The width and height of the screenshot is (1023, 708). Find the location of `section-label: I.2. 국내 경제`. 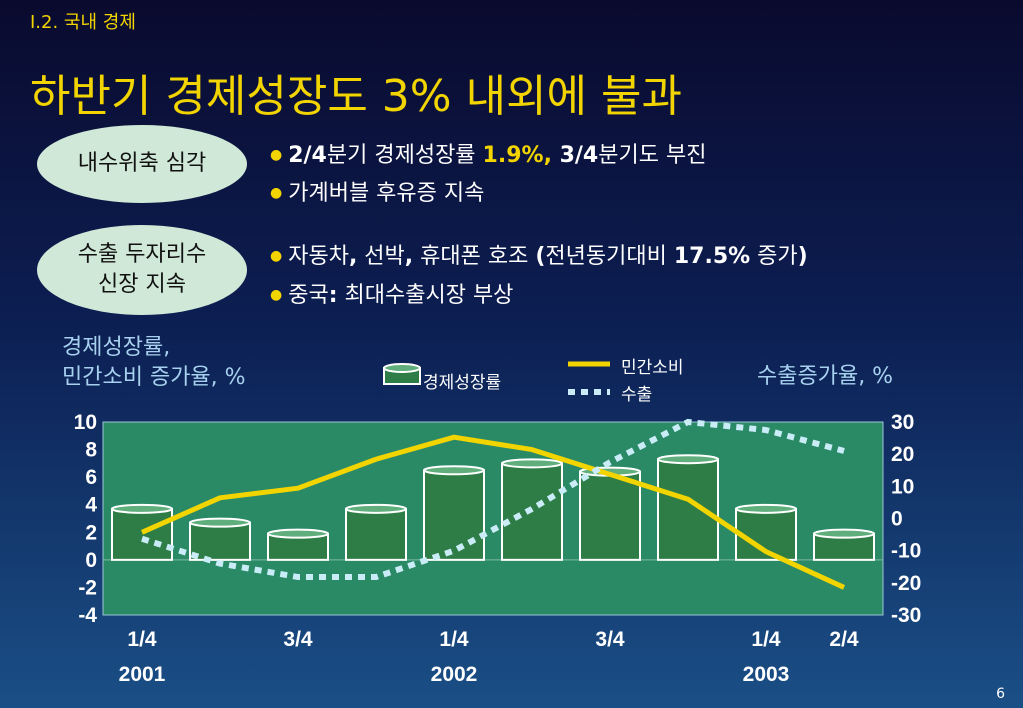

section-label: I.2. 국내 경제 is located at coordinates (83, 22).